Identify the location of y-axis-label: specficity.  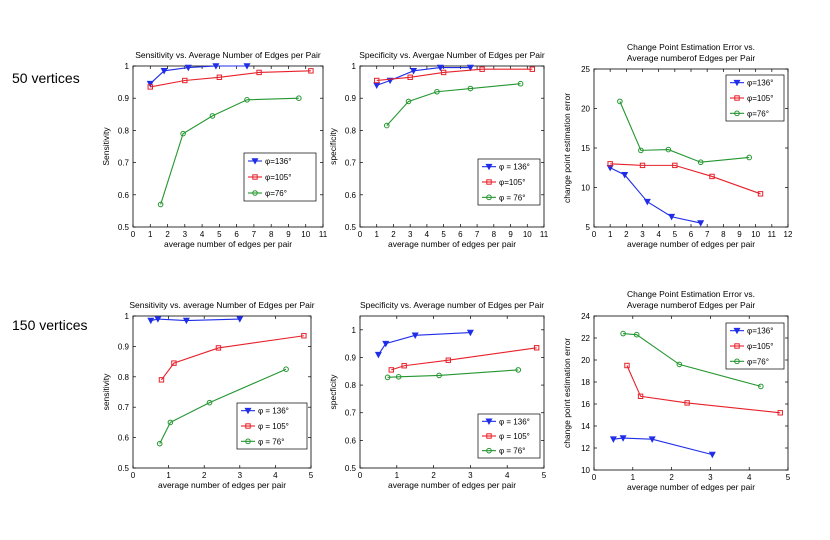
(333, 392).